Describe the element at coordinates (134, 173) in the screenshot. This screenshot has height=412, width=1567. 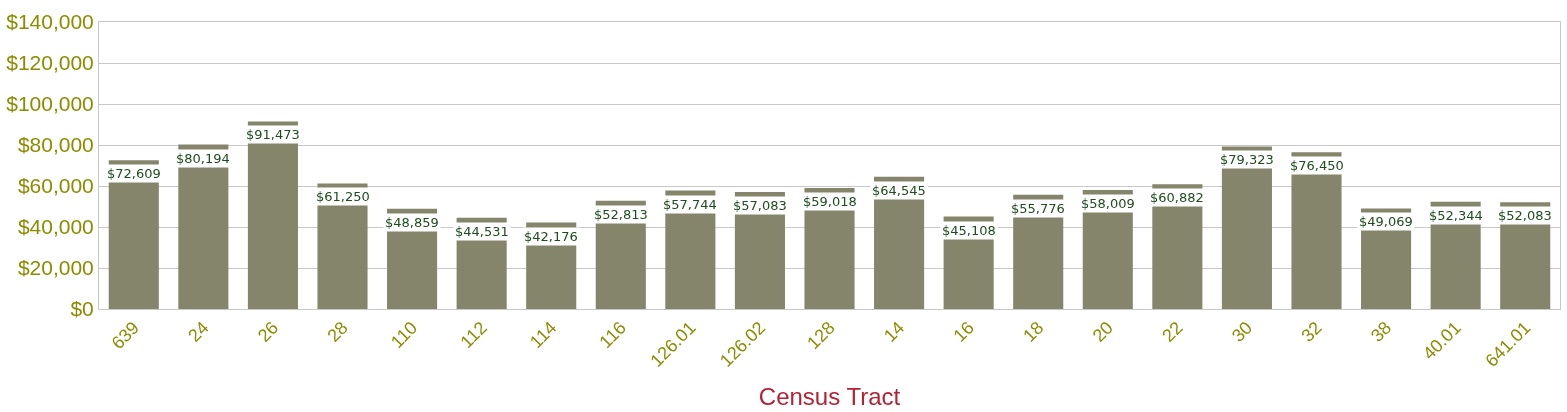
I see `data-label: $72,609` at that location.